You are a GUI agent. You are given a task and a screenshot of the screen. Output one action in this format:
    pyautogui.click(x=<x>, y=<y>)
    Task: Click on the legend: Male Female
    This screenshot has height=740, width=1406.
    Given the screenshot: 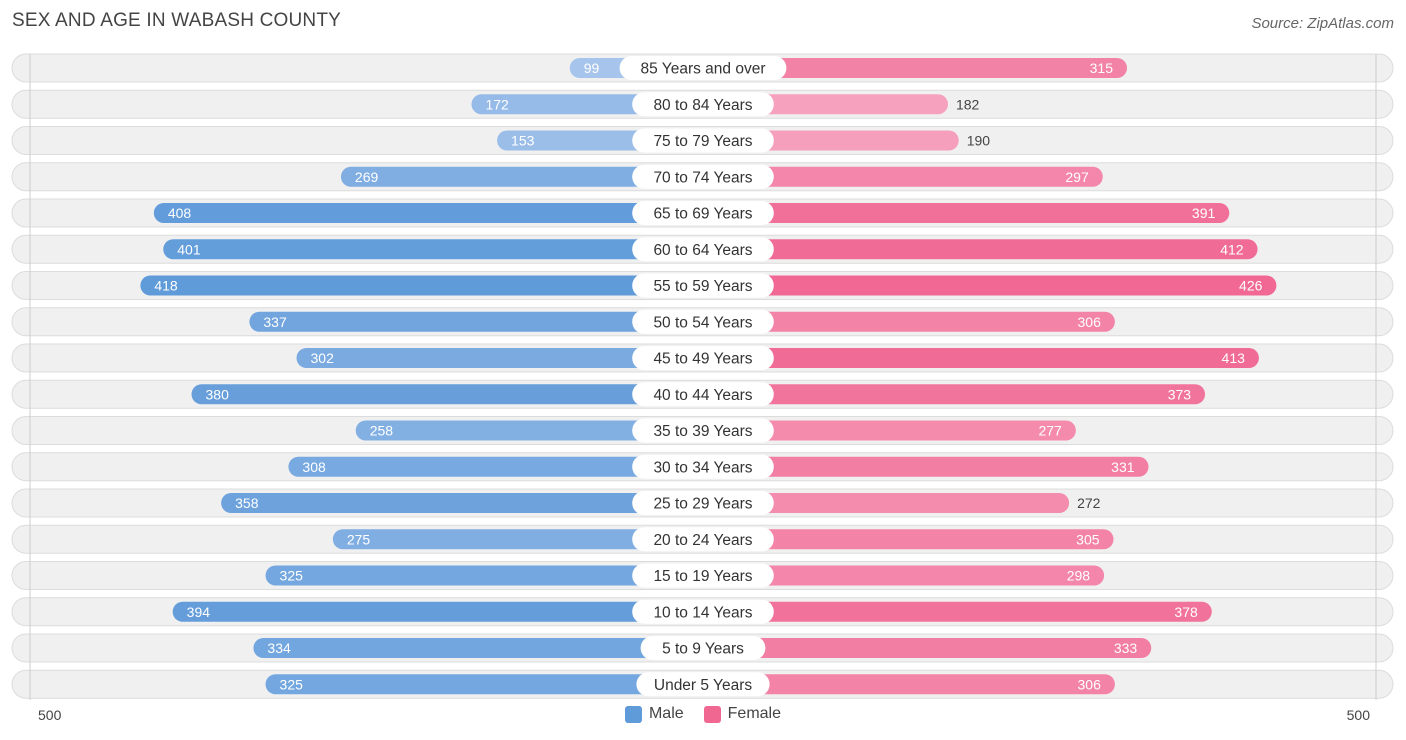 What is the action you would take?
    pyautogui.click(x=703, y=714)
    